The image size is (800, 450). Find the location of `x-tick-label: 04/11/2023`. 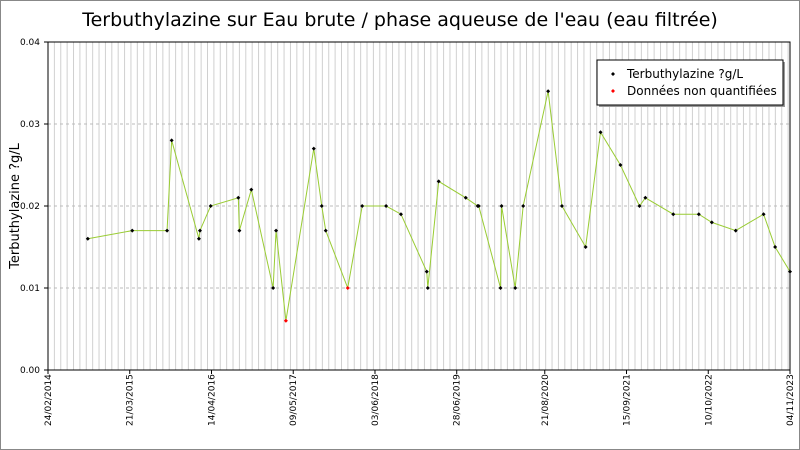

x-tick-label: 04/11/2023 is located at coordinates (791, 400).